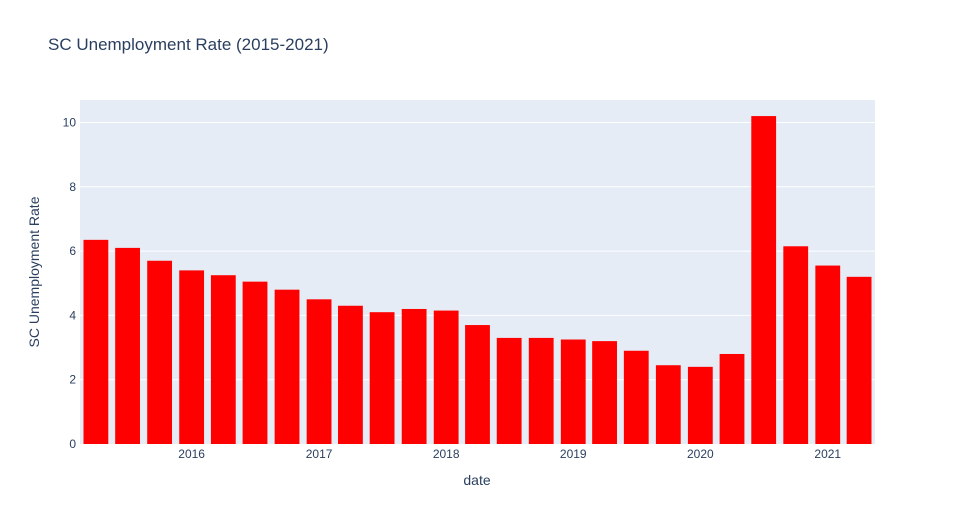 The image size is (954, 525). Describe the element at coordinates (191, 454) in the screenshot. I see `x-tick-label: 2016` at that location.